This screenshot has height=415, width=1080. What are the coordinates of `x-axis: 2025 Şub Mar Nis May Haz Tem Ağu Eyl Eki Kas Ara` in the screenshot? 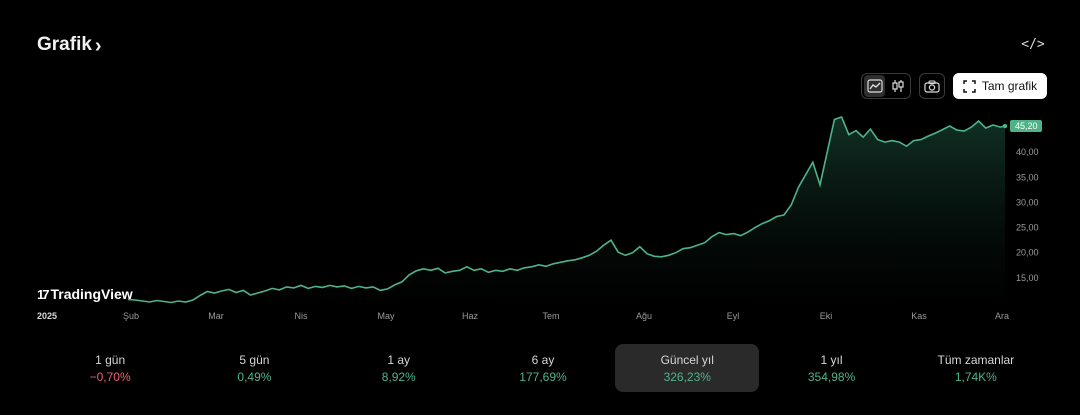 It's located at (523, 316).